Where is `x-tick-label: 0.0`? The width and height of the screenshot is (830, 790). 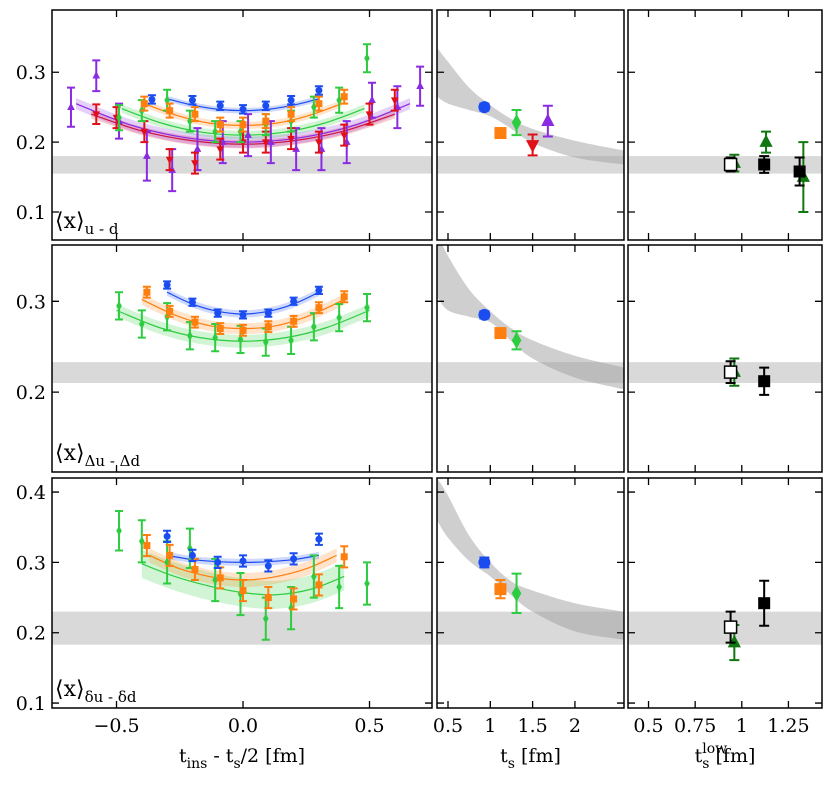
x-tick-label: 0.0 is located at coordinates (243, 726).